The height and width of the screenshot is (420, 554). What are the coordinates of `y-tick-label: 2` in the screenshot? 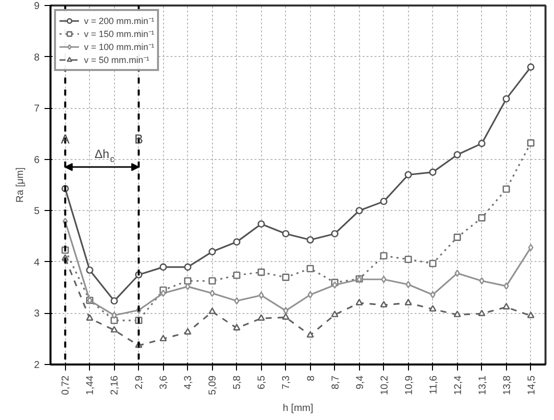 It's located at (37, 365).